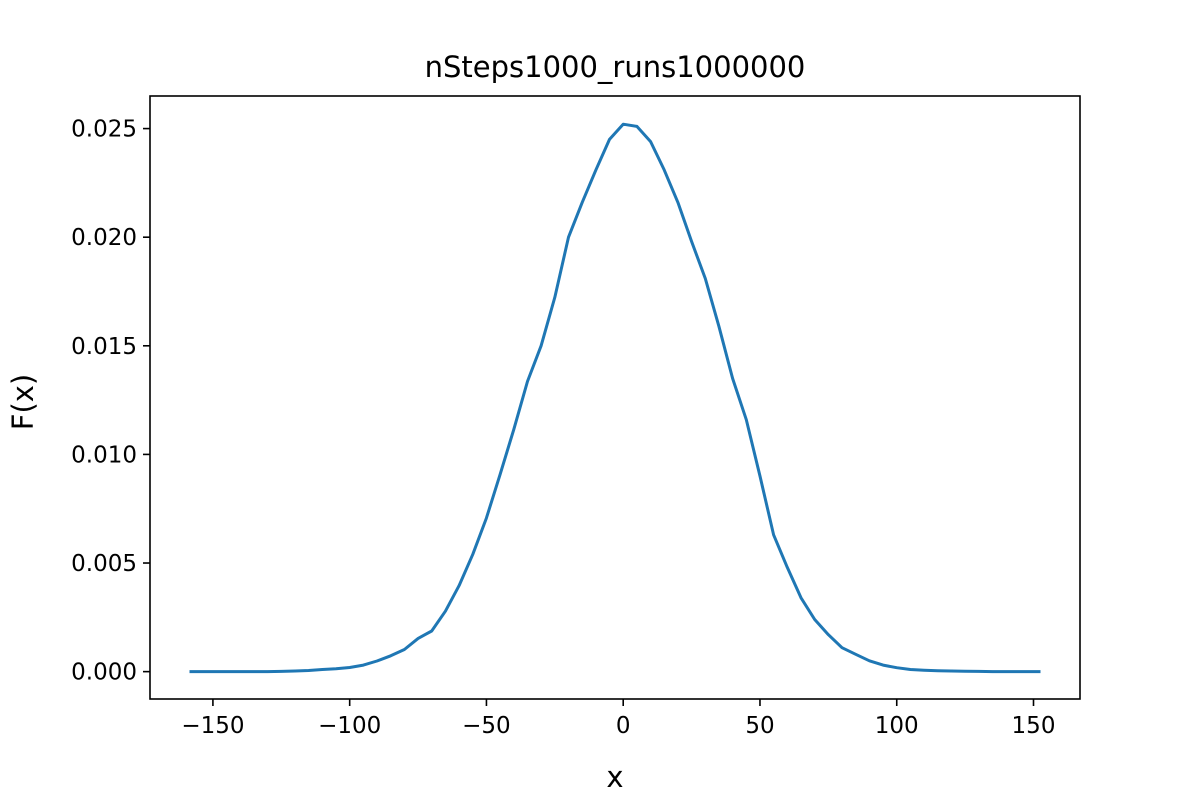  Describe the element at coordinates (897, 726) in the screenshot. I see `x-tick-label: 100` at that location.